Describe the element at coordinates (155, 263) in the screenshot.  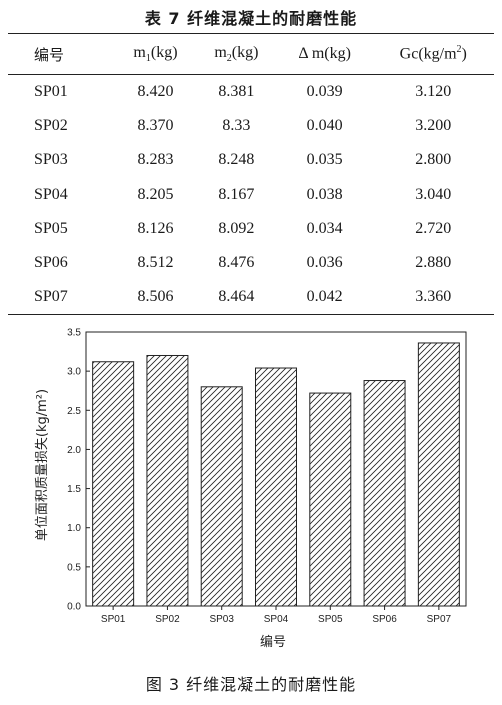
I see `cell-m1: 8.512` at that location.